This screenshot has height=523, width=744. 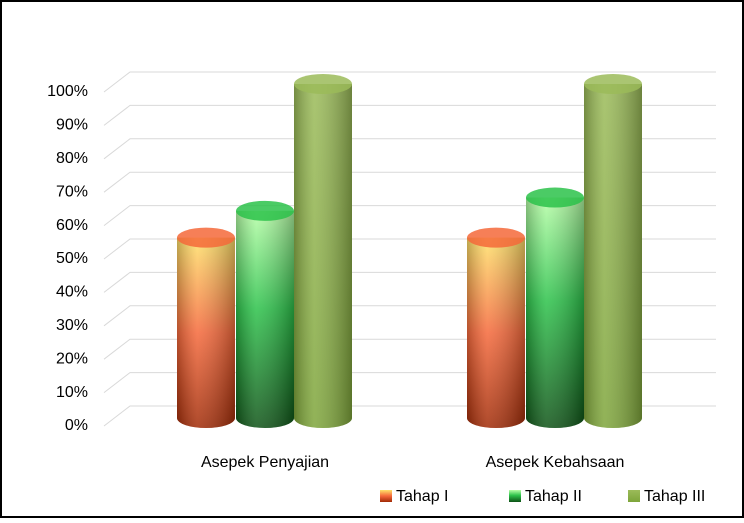 What do you see at coordinates (72, 158) in the screenshot?
I see `y-tick-label: 80%` at bounding box center [72, 158].